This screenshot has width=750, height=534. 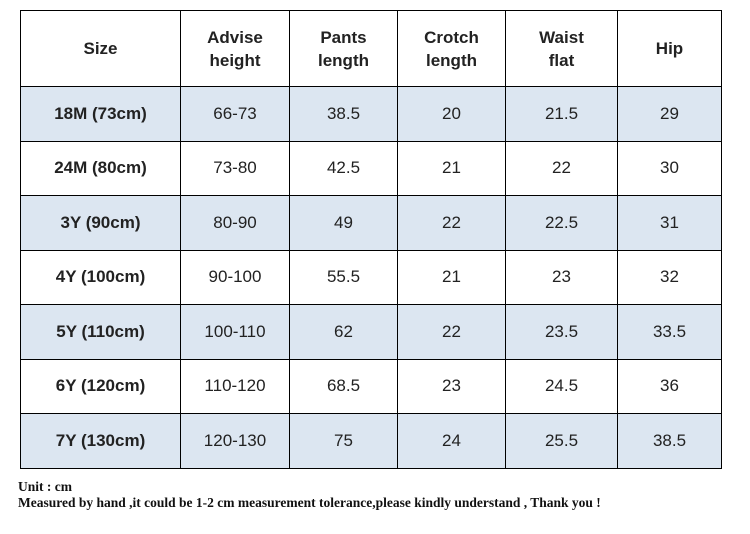 I want to click on value-cell: 31, so click(x=669, y=223).